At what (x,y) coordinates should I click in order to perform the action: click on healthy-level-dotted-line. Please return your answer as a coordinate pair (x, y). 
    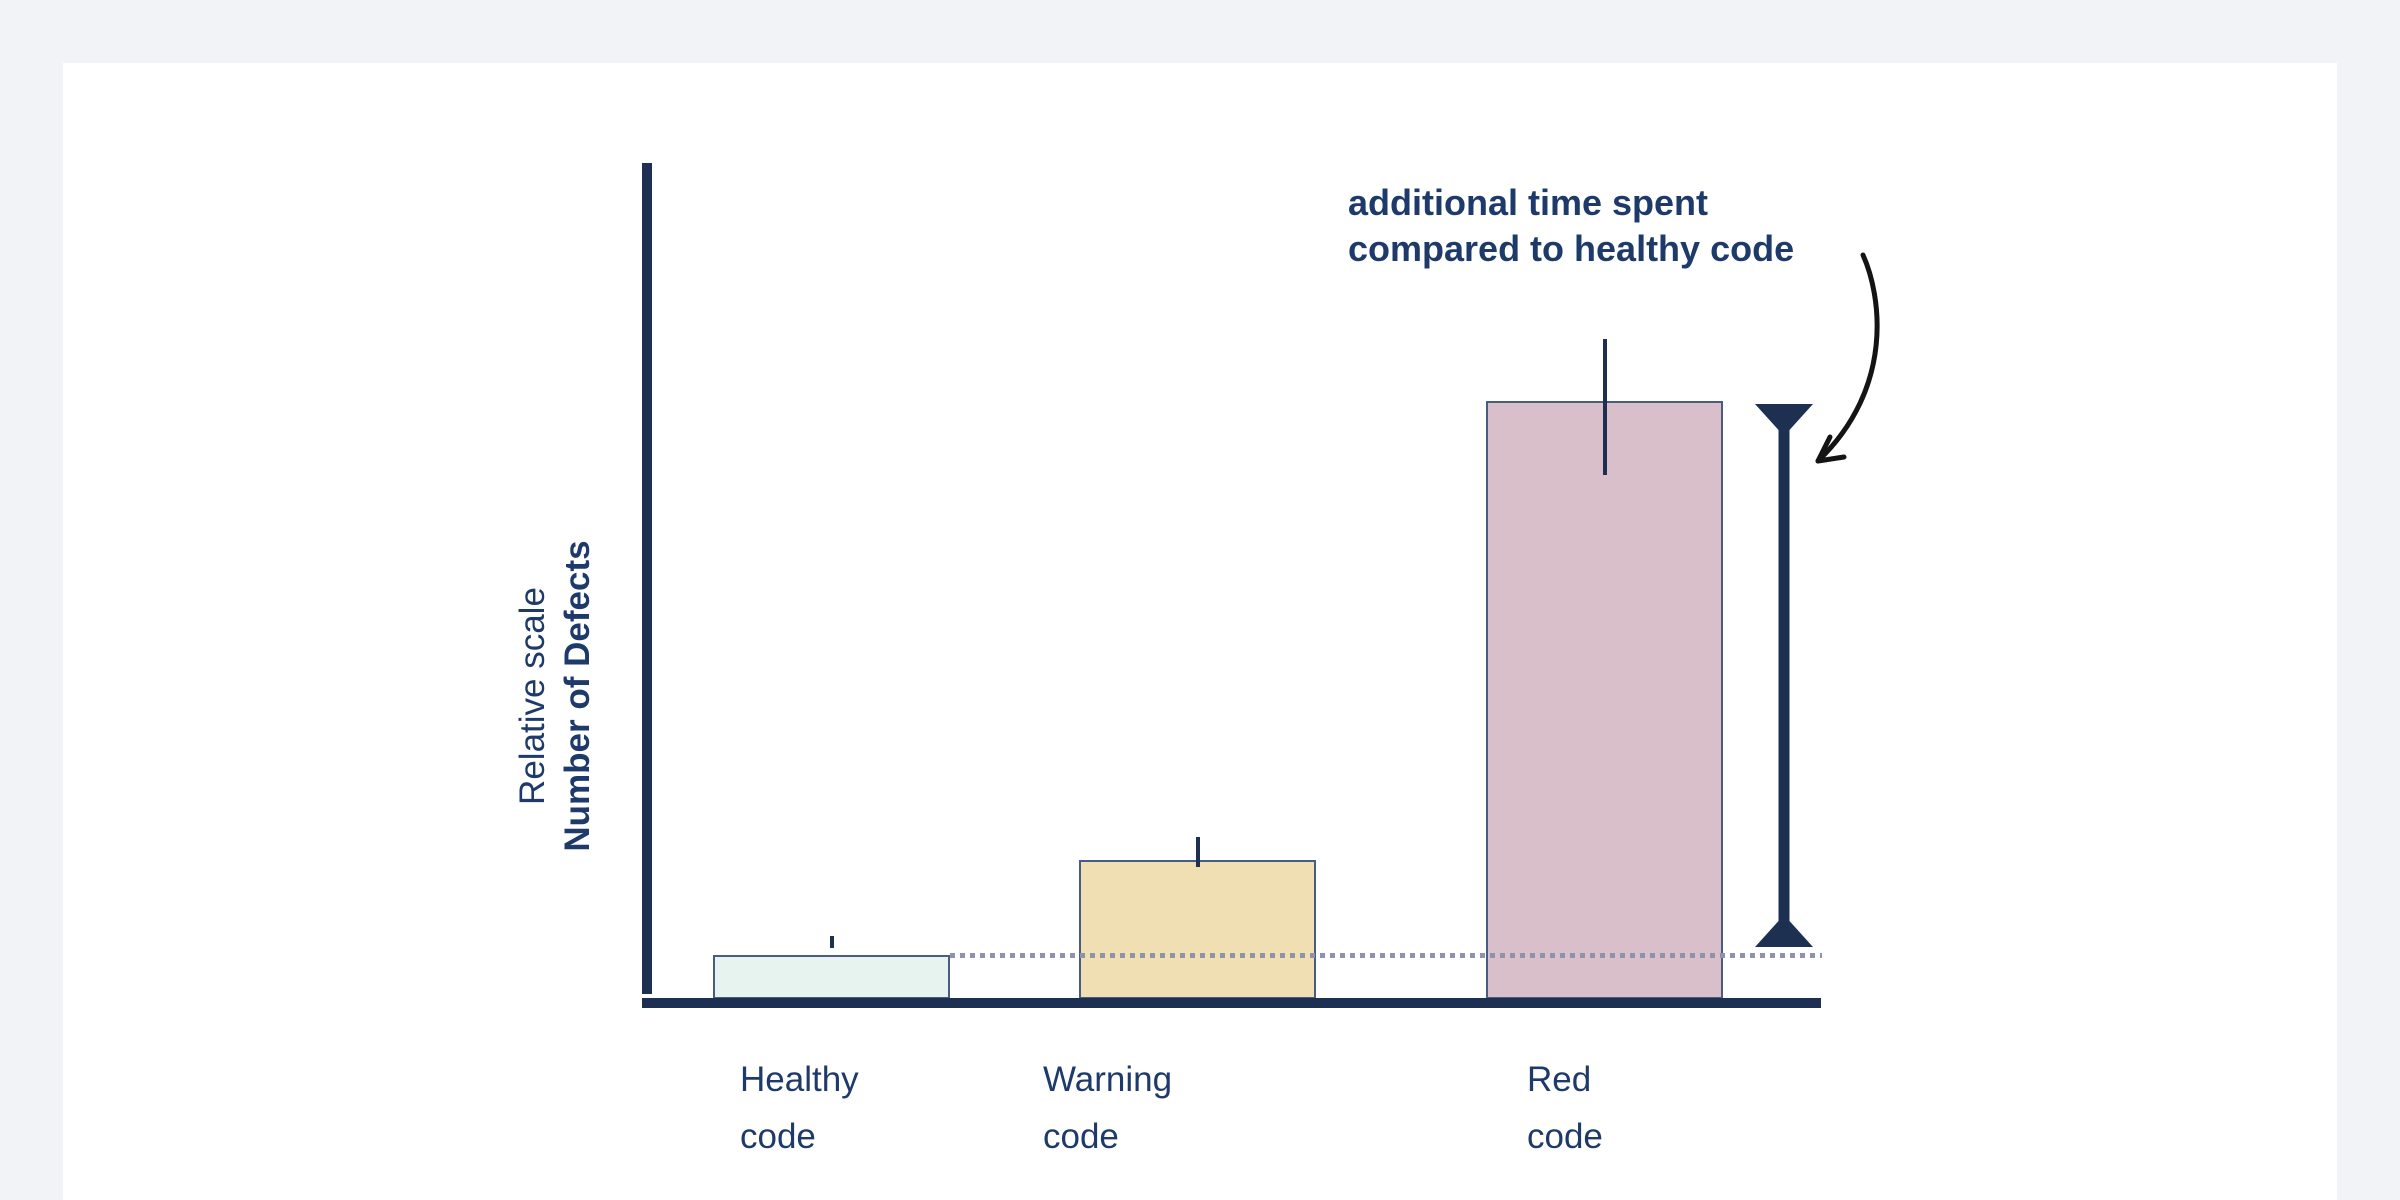
    Looking at the image, I should click on (1386, 955).